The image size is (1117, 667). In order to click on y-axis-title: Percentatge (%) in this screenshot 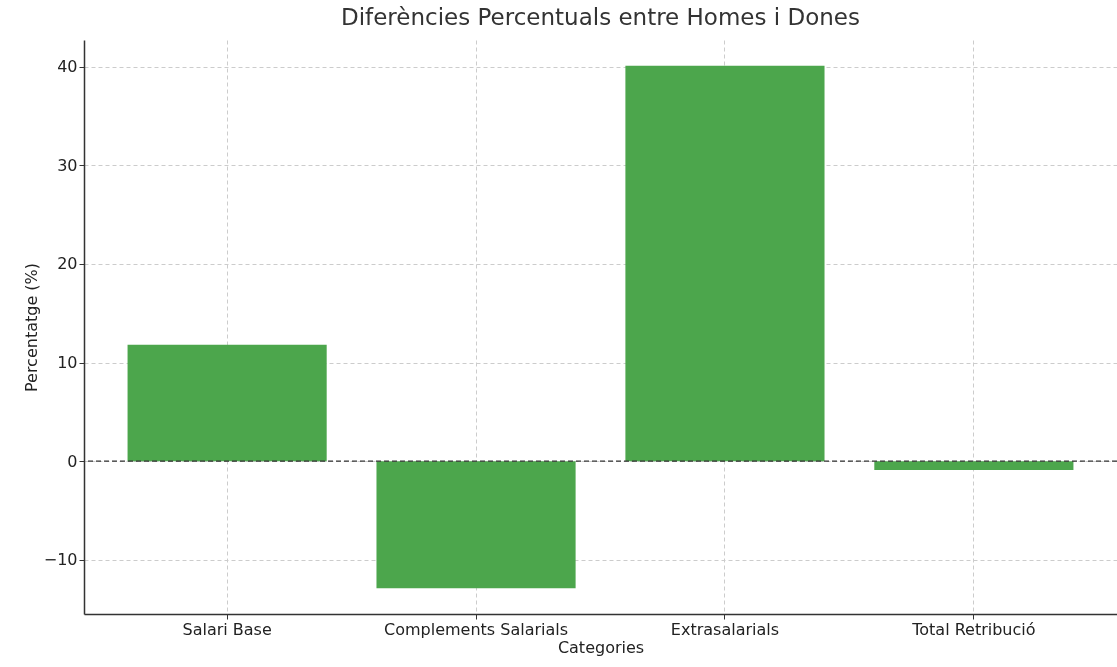, I will do `click(31, 327)`.